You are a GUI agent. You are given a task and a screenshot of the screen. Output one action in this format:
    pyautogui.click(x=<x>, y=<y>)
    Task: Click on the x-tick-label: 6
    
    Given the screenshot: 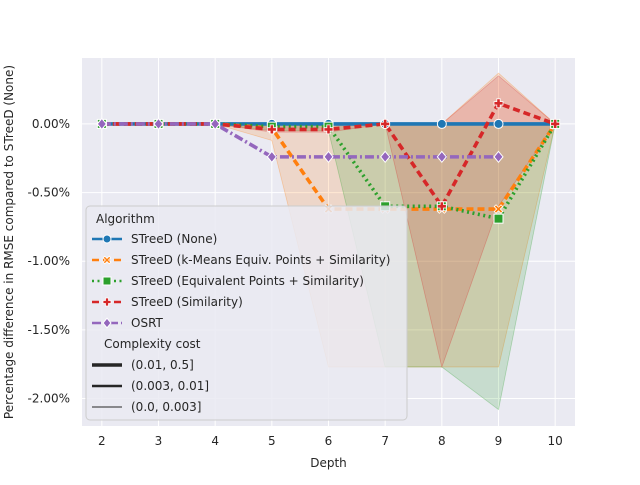 What is the action you would take?
    pyautogui.click(x=329, y=441)
    